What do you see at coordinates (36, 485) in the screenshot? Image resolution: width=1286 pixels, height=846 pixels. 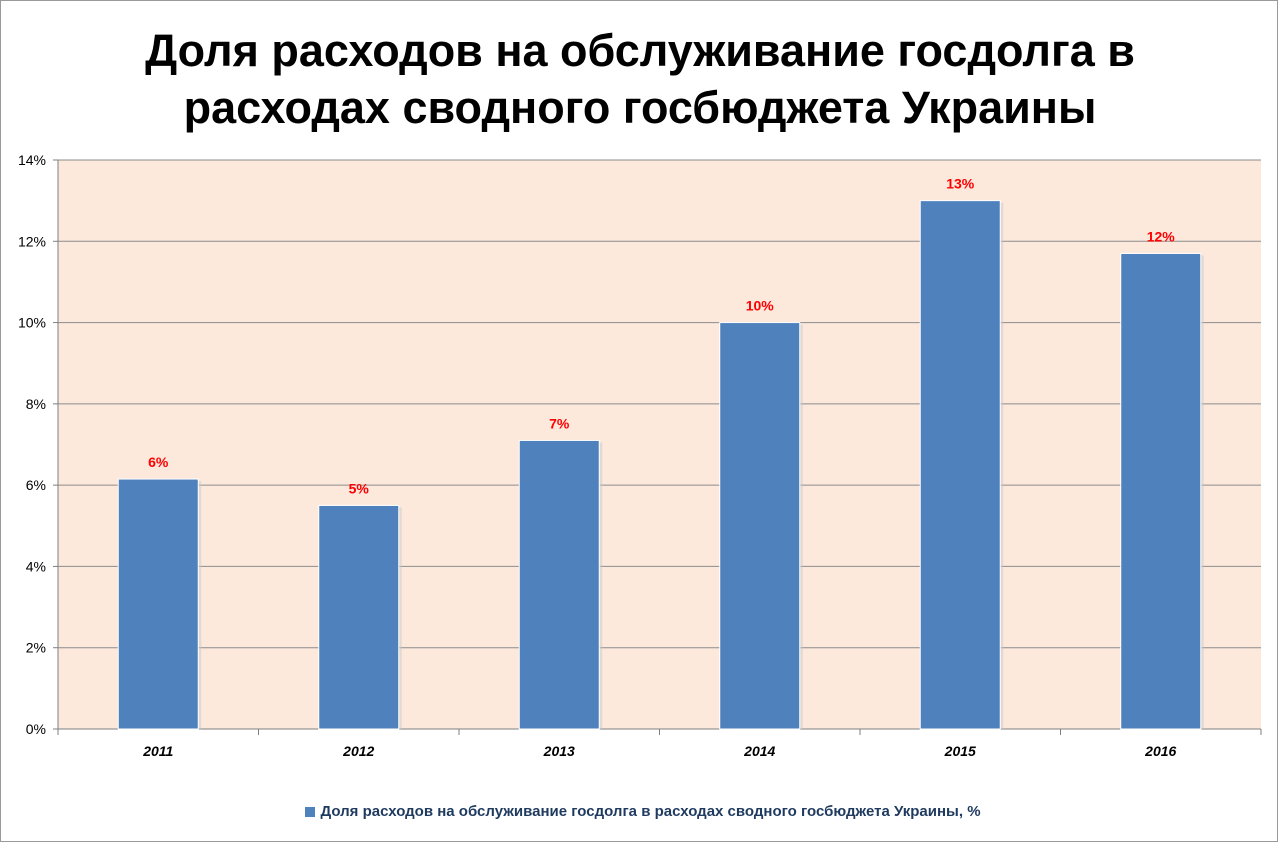 I see `y-tick-label: 6%` at bounding box center [36, 485].